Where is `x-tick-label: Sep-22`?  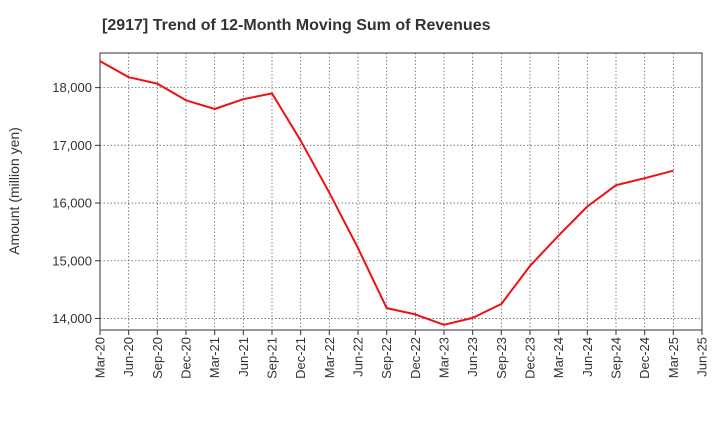
x-tick-label: Sep-22 is located at coordinates (386, 358).